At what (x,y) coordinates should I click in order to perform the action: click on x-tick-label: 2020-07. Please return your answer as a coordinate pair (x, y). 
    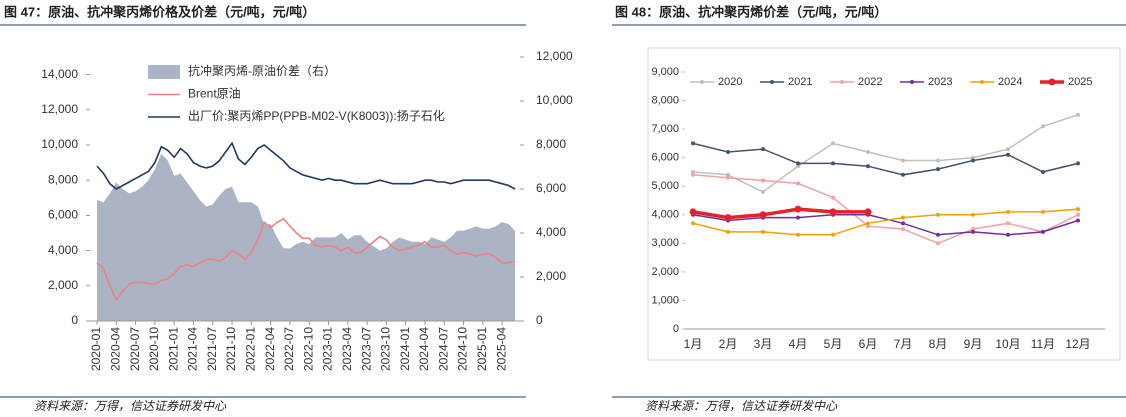
    Looking at the image, I should click on (135, 349).